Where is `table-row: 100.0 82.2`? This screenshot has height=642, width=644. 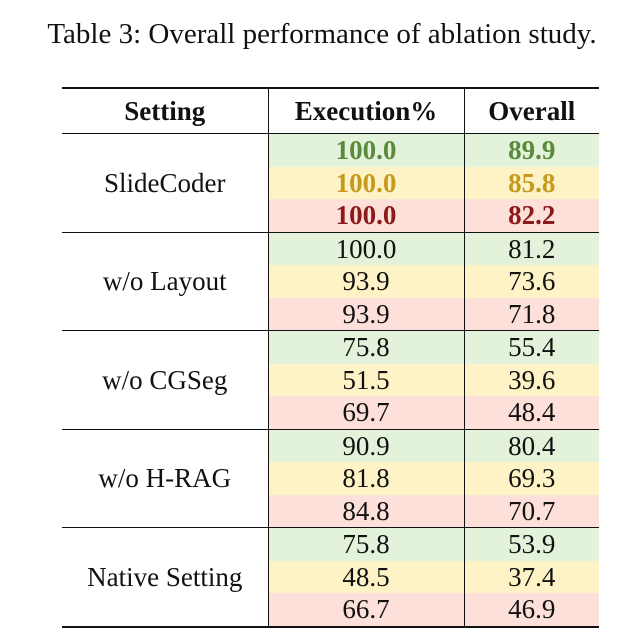 table-row: 100.0 82.2 is located at coordinates (330, 216).